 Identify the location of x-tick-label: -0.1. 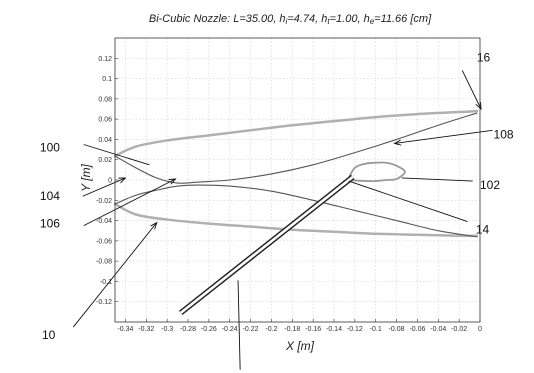
(376, 329).